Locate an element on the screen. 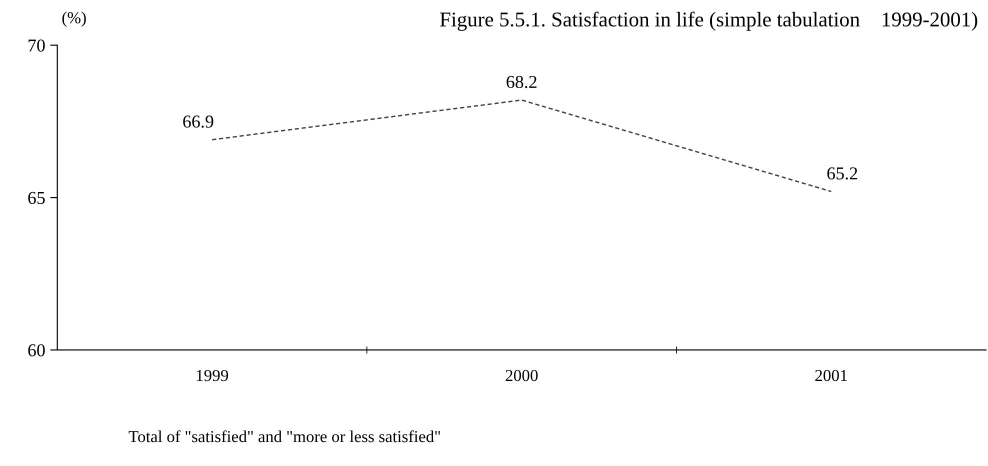 This screenshot has width=988, height=466. data-label: 66.9 is located at coordinates (198, 122).